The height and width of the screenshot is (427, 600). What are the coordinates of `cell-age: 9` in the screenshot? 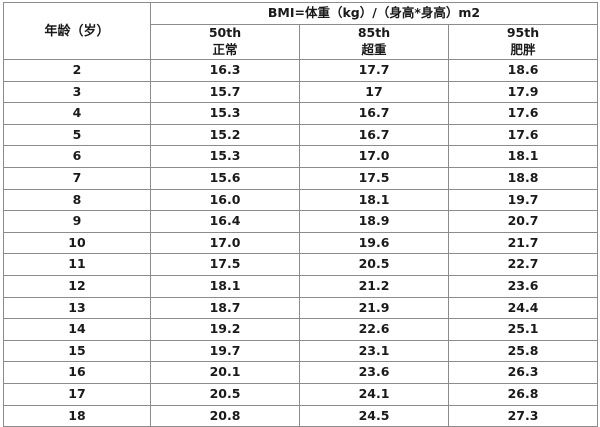 It's located at (77, 221).